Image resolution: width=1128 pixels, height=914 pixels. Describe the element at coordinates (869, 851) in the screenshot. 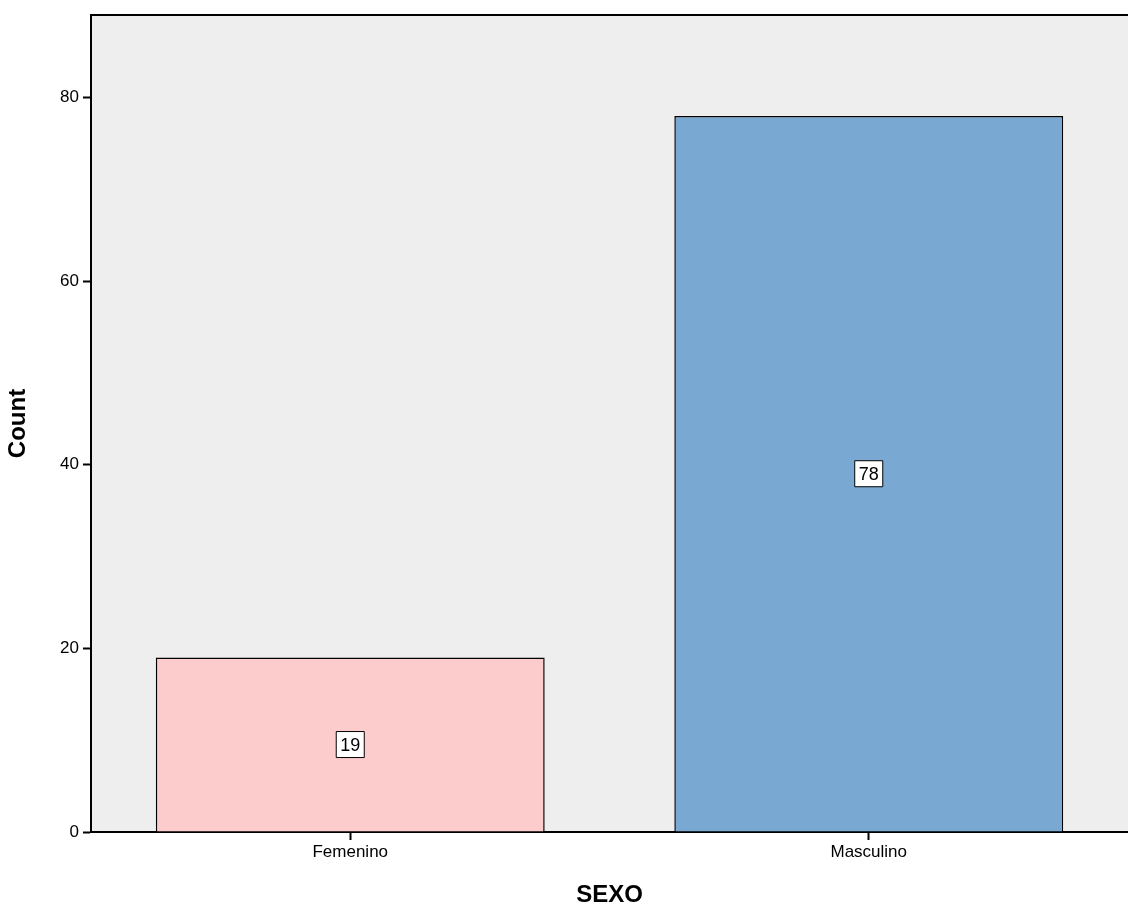

I see `x-tick-label: Masculino` at that location.